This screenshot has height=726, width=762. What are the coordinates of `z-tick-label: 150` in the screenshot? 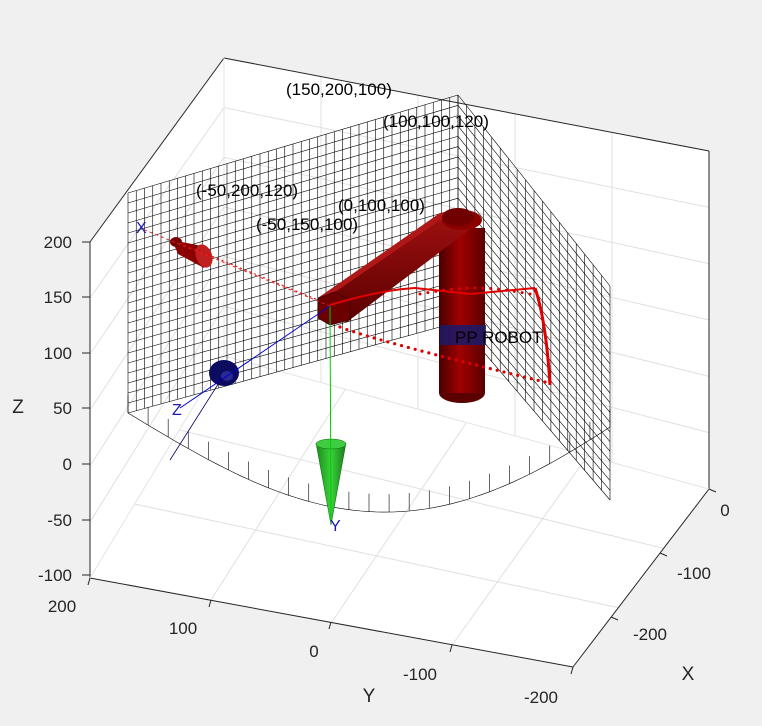 It's located at (58, 297).